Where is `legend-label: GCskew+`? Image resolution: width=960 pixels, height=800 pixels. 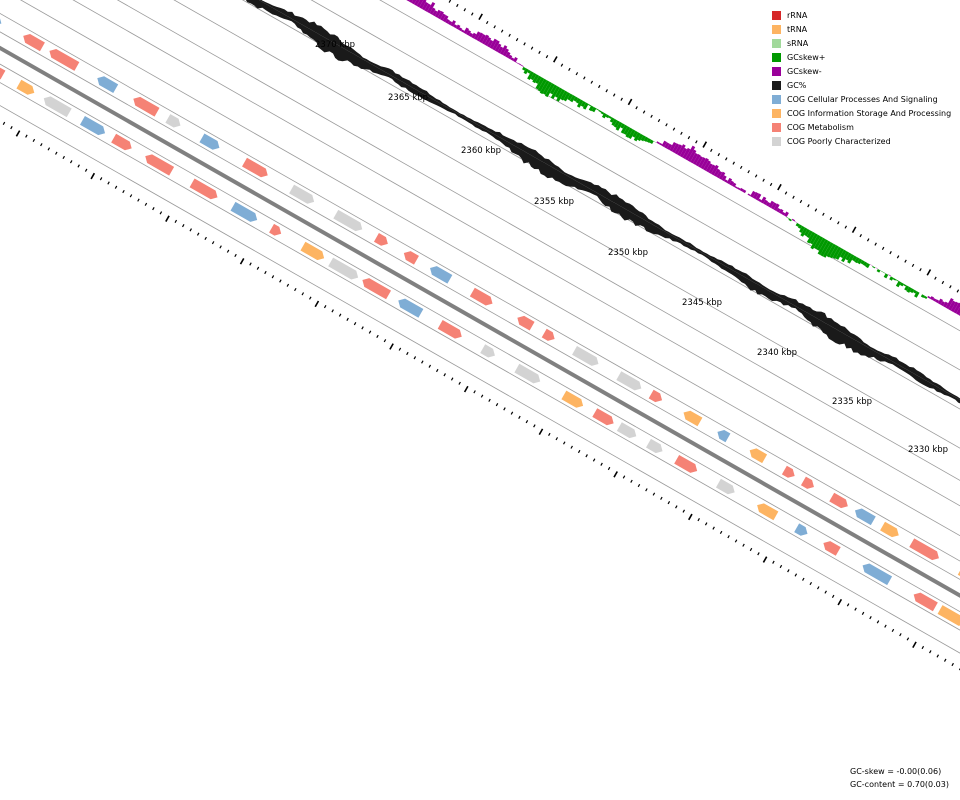 legend-label: GCskew+ is located at coordinates (806, 57).